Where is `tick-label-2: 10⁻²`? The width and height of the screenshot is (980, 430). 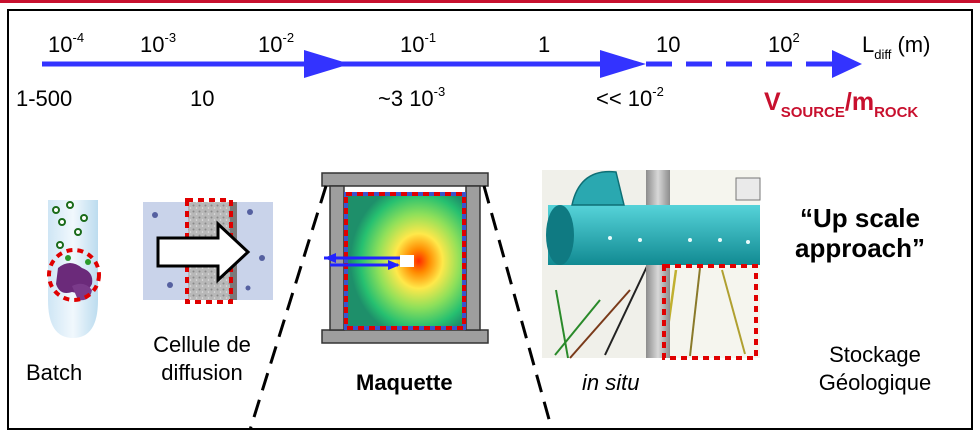 tick-label-2: 10⁻² is located at coordinates (276, 43).